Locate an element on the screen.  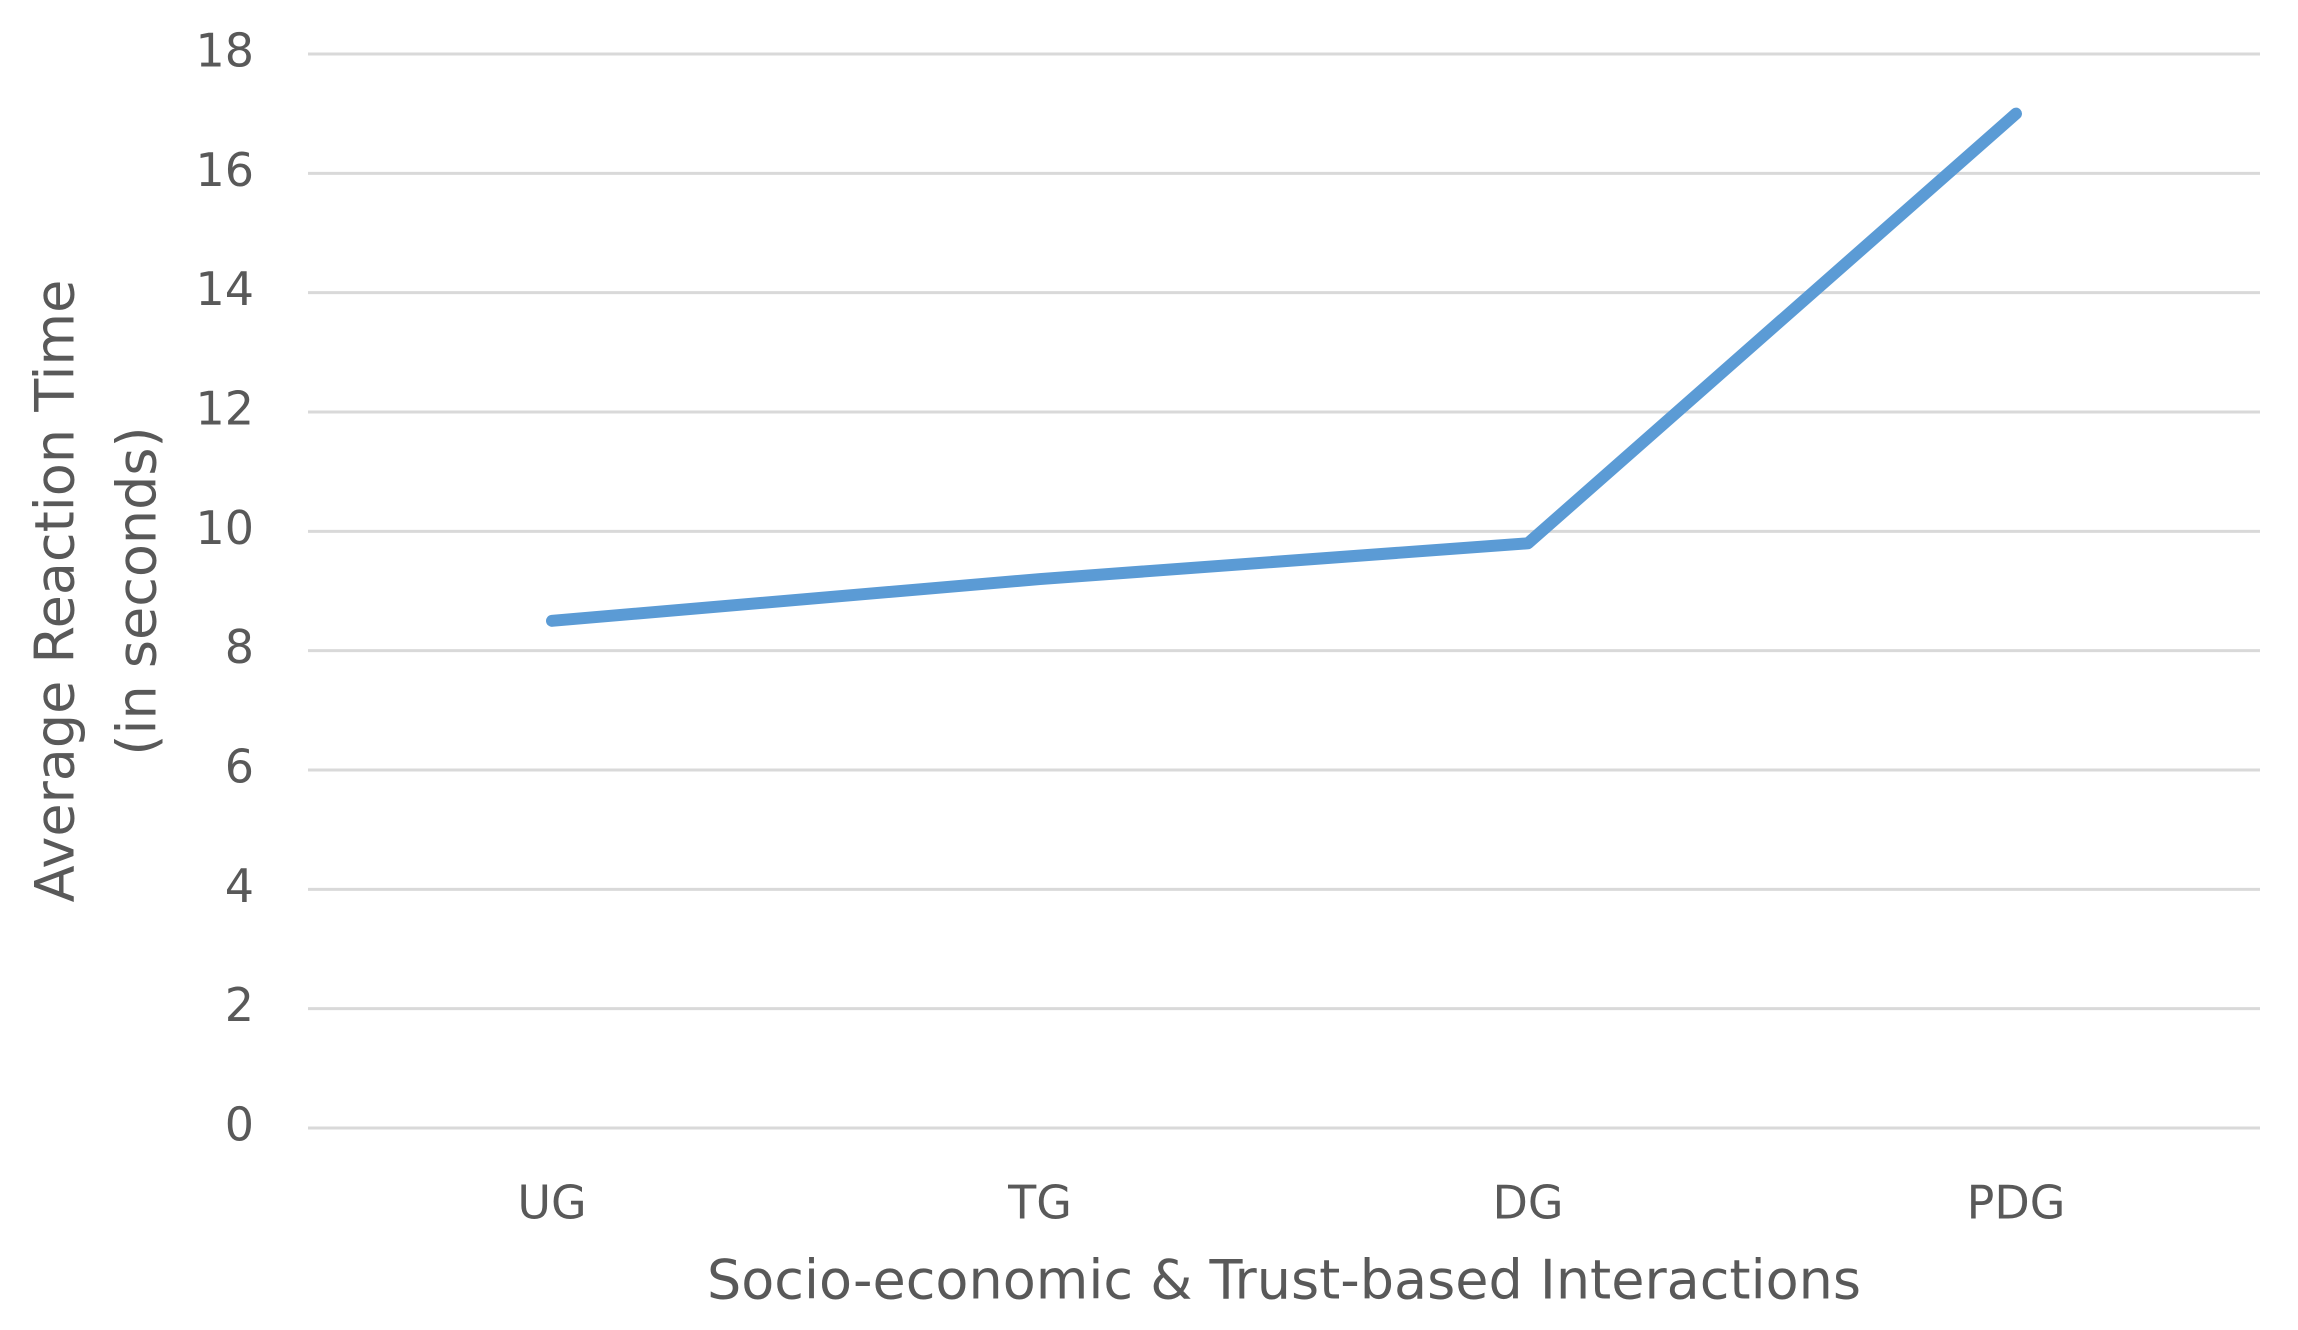
y-tick-label: 0 is located at coordinates (239, 1125).